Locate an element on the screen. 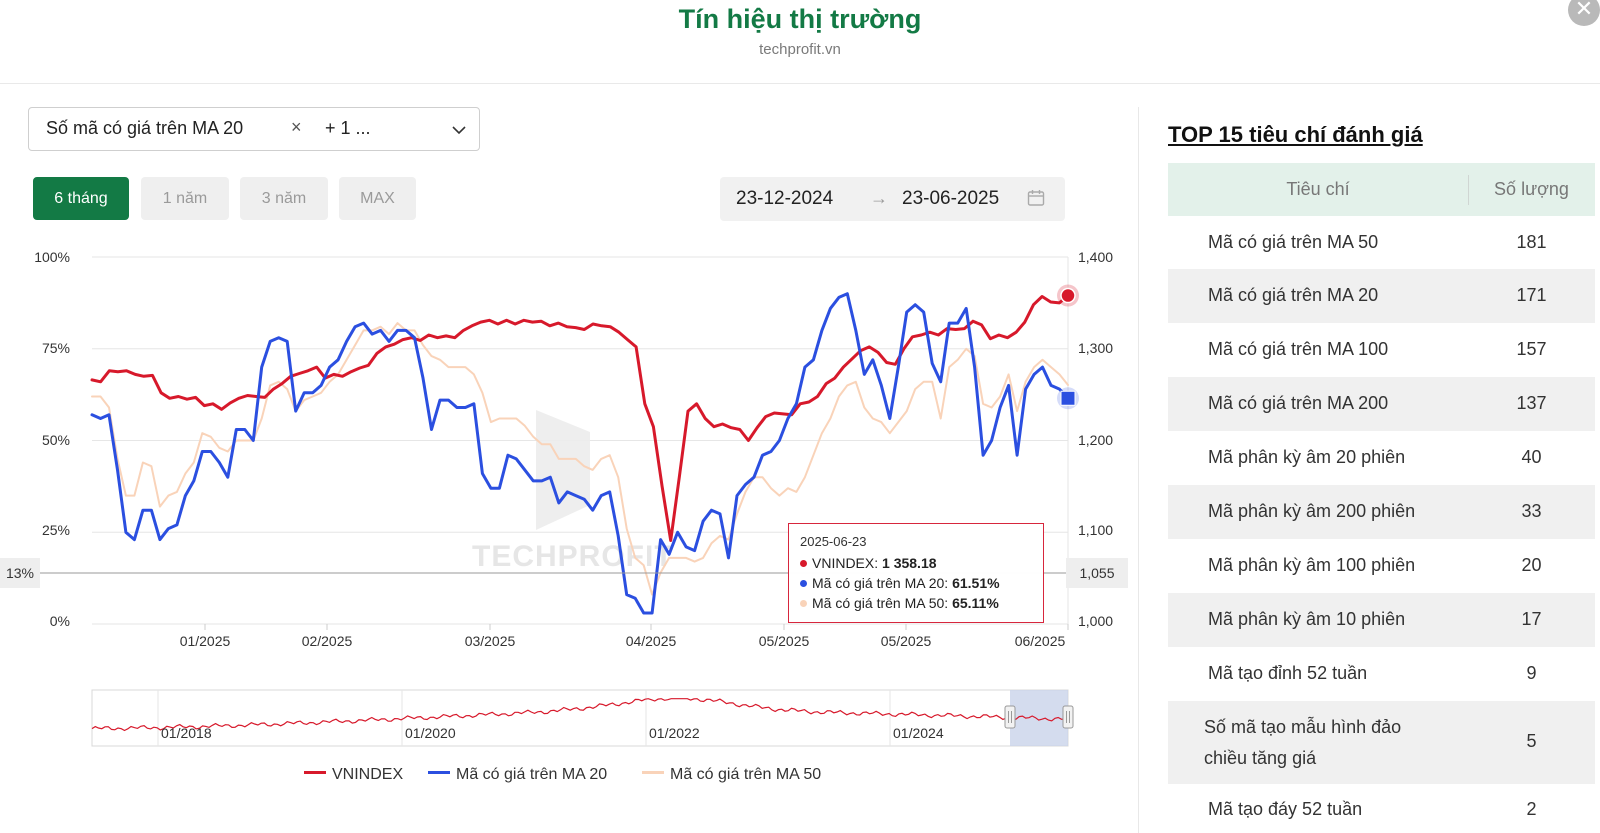 Image resolution: width=1600 pixels, height=833 pixels. tooltip-value: 61.51% is located at coordinates (976, 583).